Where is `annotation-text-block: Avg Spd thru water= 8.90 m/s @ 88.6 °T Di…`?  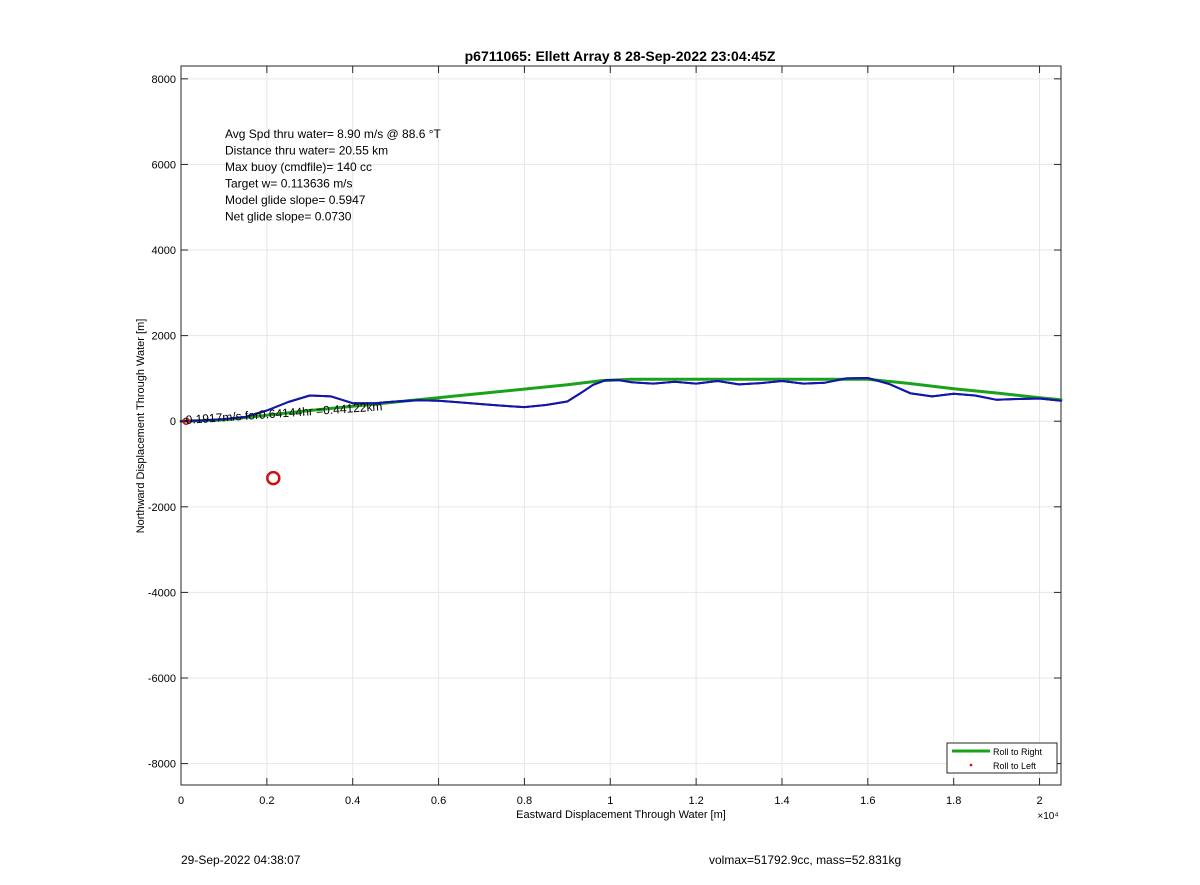
annotation-text-block: Avg Spd thru water= 8.90 m/s @ 88.6 °T Di… is located at coordinates (333, 175).